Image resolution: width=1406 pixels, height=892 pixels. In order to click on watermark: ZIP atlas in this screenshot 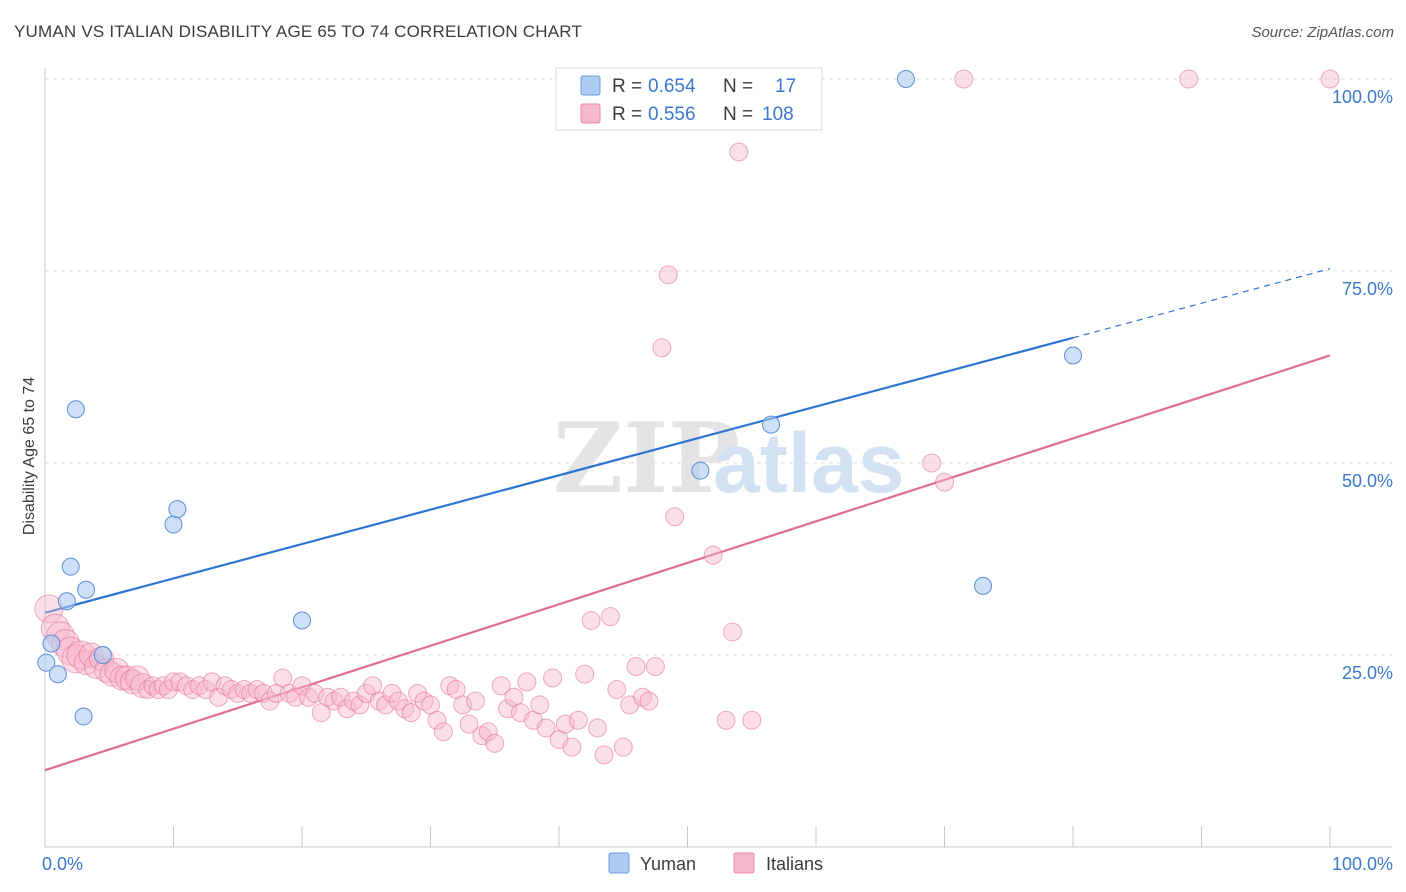, I will do `click(728, 458)`.